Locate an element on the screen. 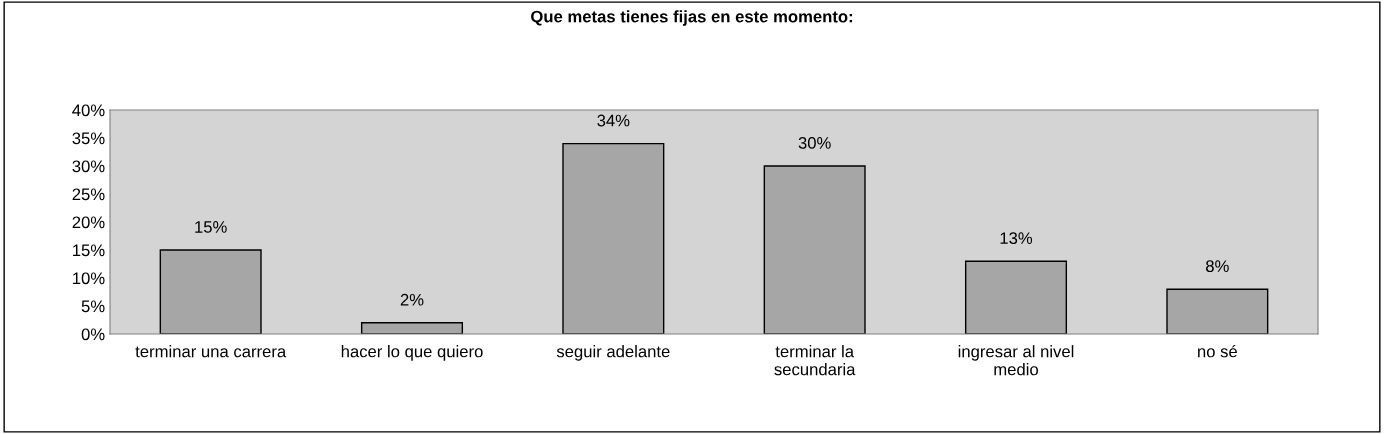 The image size is (1384, 434). data-label: 34% is located at coordinates (613, 120).